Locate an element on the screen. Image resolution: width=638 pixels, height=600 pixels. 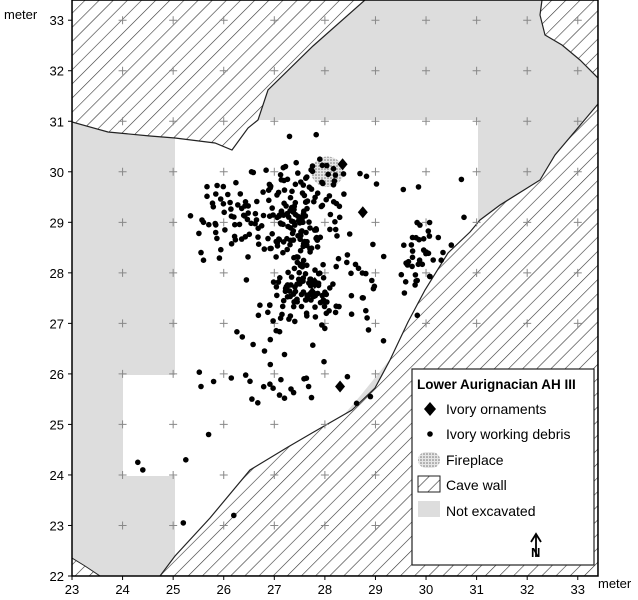
y-axis-ticks: 22 23 24 25 26 27 28 29 30 31 32 33 is located at coordinates (61, 298).